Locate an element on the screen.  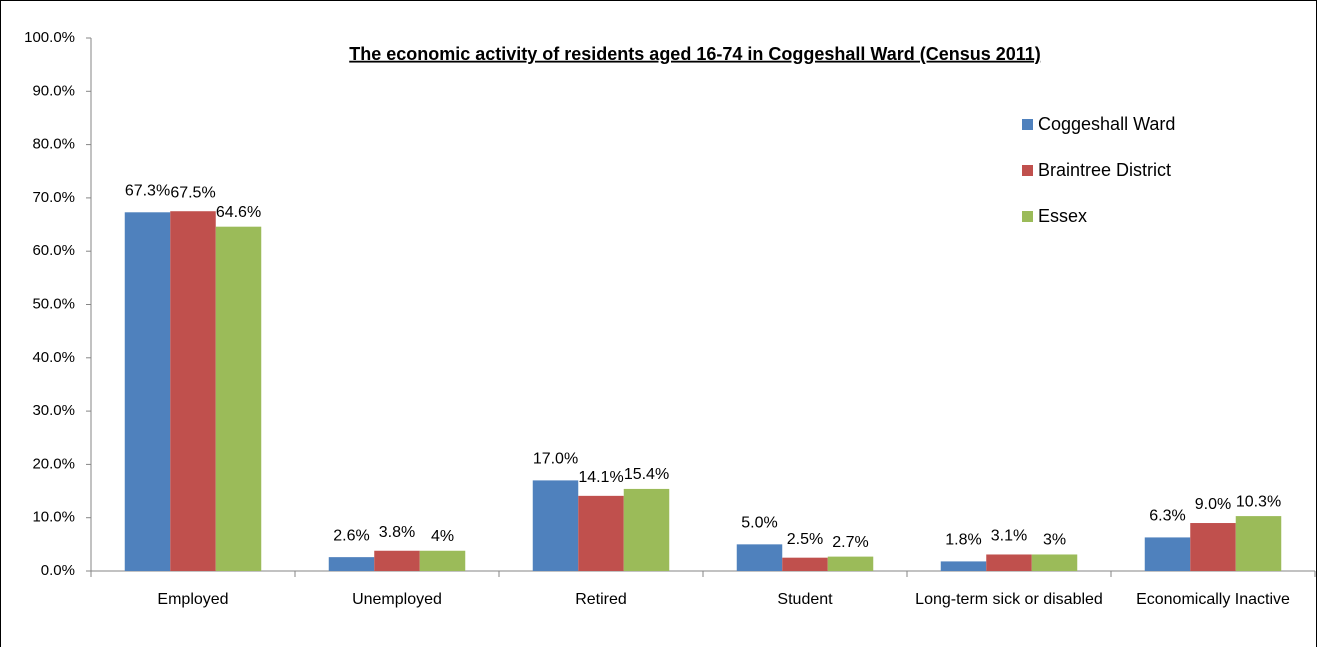
x-tick-label: Student is located at coordinates (805, 599).